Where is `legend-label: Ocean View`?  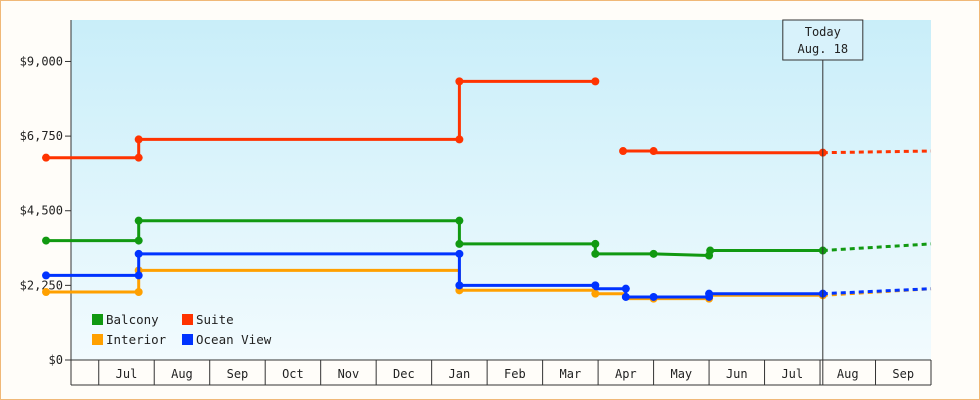
legend-label: Ocean View is located at coordinates (234, 339).